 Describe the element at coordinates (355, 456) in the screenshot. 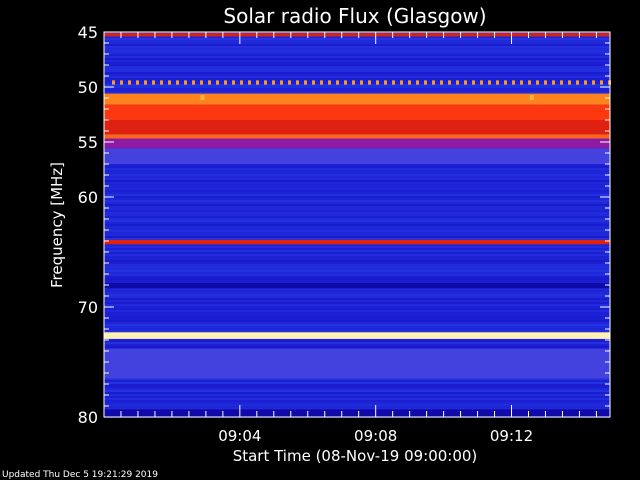

I see `x-axis-title: Start Time (08-Nov-19 09:00:00)` at that location.